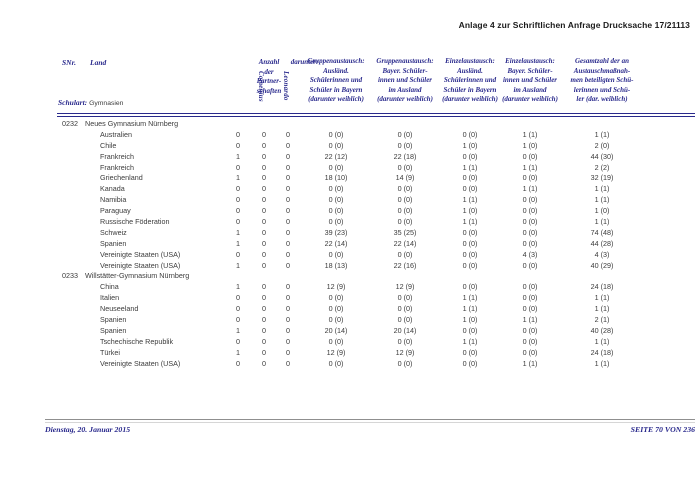 The image size is (700, 495). I want to click on value-cell: 2 (0), so click(602, 145).